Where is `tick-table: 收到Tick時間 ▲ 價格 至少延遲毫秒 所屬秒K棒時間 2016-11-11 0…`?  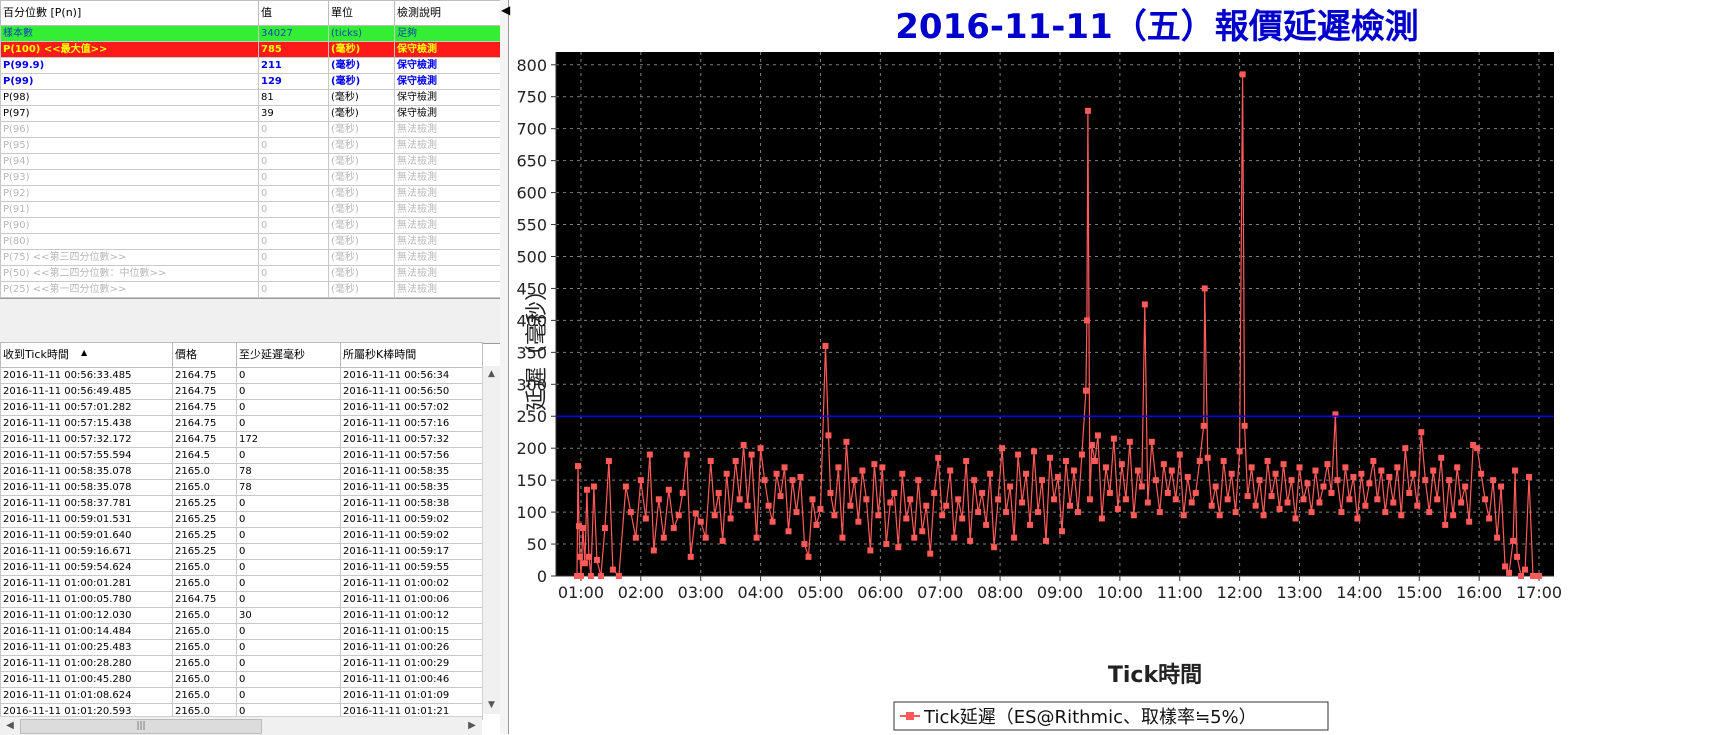 tick-table: 收到Tick時間 ▲ 價格 至少延遲毫秒 所屬秒K棒時間 2016-11-11 0… is located at coordinates (241, 531).